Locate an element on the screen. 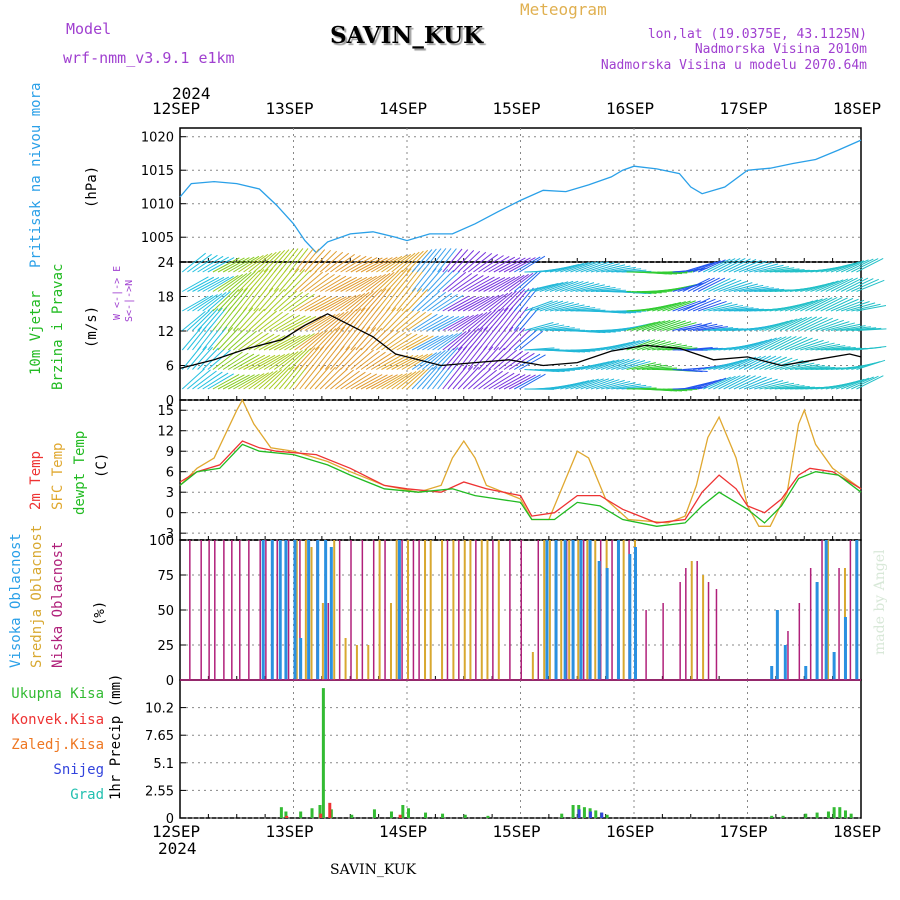 This screenshot has height=900, width=900. 2m-temp-line is located at coordinates (520, 482).